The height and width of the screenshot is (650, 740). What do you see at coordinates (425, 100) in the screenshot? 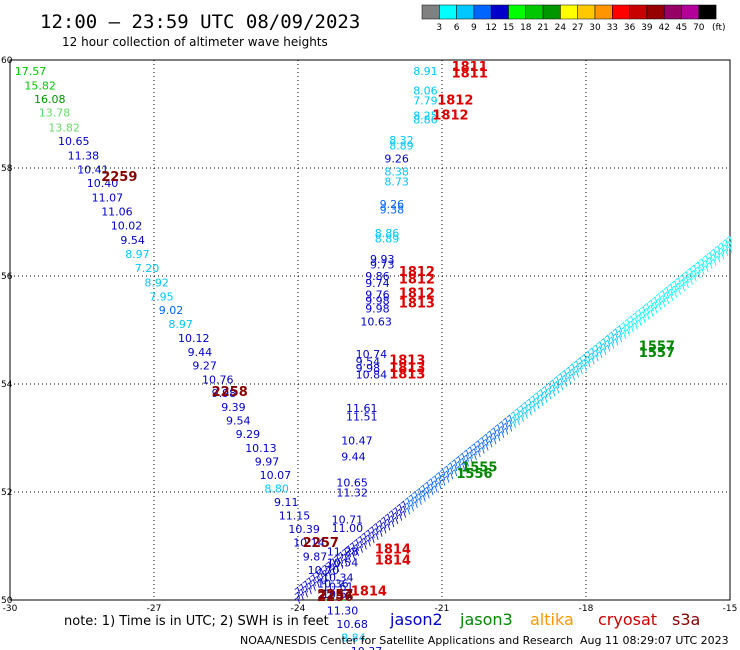
I see `wave-height-point: 7.79` at bounding box center [425, 100].